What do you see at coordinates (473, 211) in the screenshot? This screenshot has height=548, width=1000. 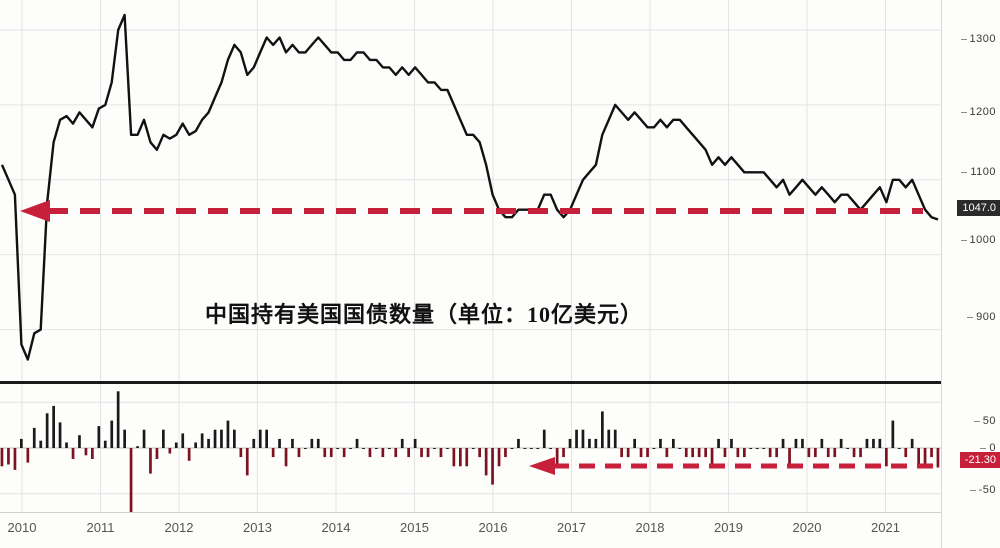 I see `trend-arrow-main` at bounding box center [473, 211].